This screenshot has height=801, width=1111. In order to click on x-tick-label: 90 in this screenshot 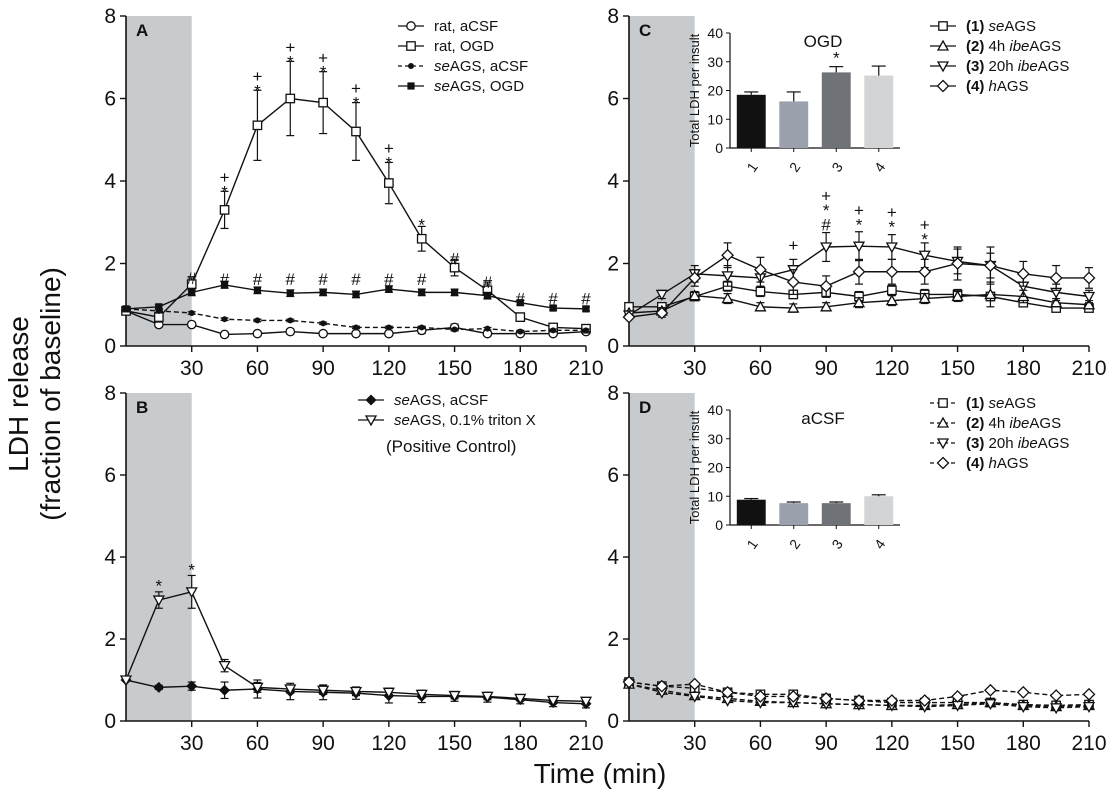, I will do `click(322, 368)`.